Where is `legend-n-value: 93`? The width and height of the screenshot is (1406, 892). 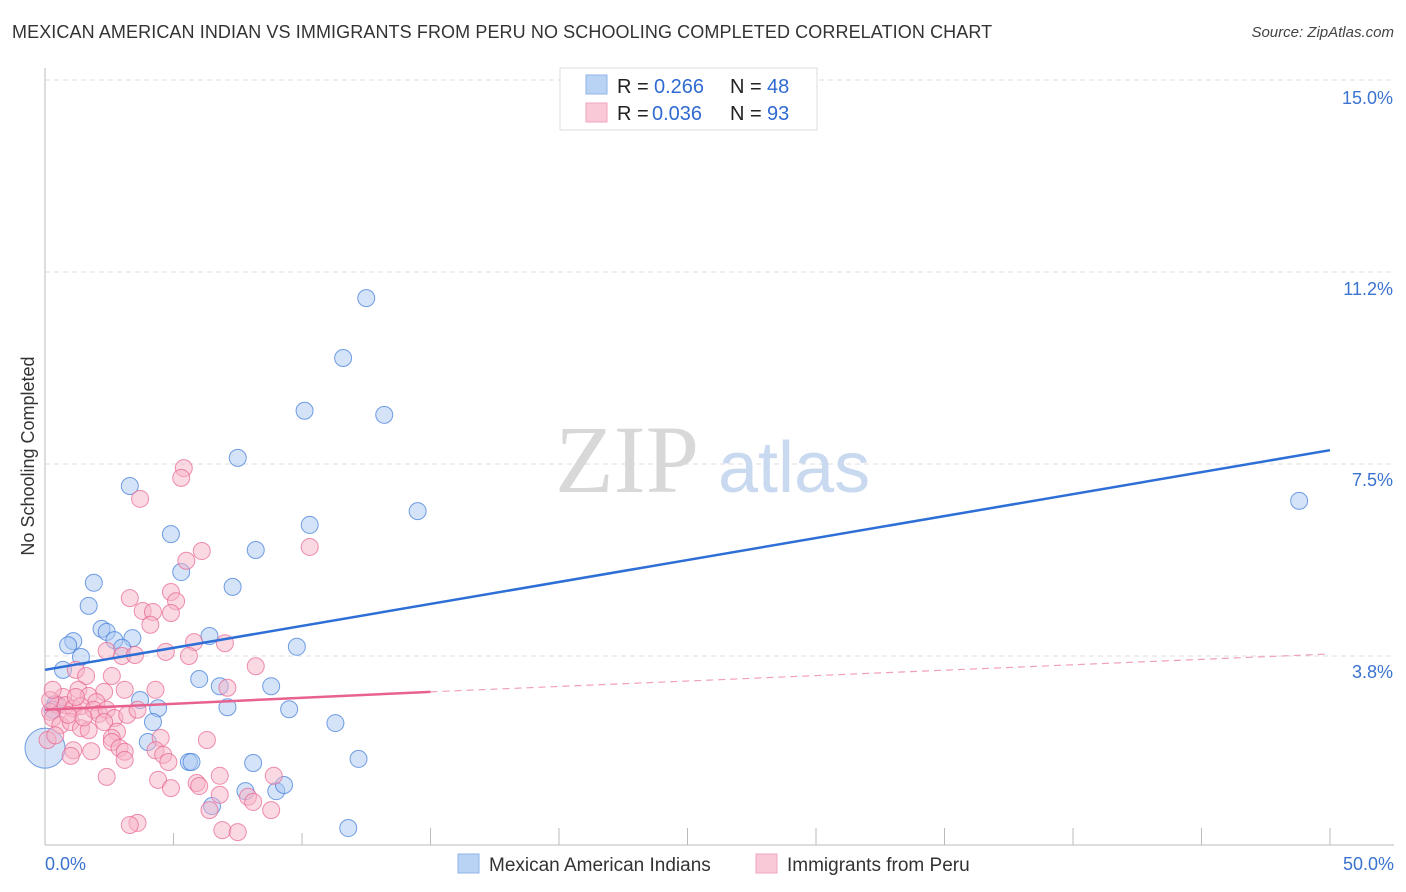 legend-n-value: 93 is located at coordinates (778, 114).